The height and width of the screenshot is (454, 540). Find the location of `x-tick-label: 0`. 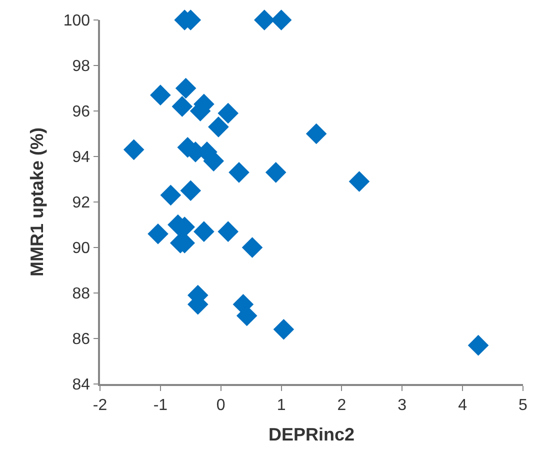

x-tick-label: 0 is located at coordinates (221, 405).